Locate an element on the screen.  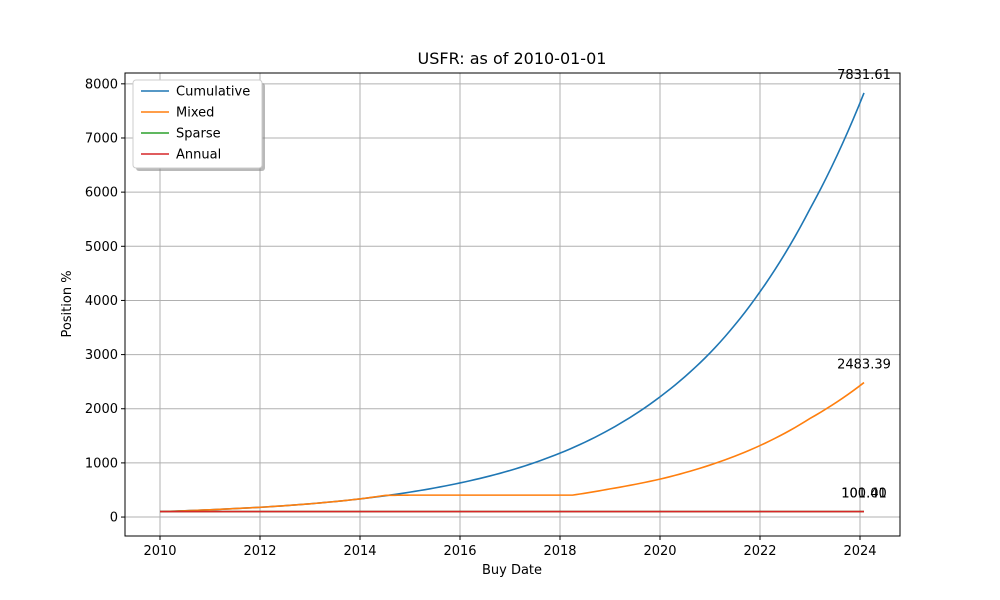
legend: Cumulative Mixed Sparse Annual is located at coordinates (198, 125).